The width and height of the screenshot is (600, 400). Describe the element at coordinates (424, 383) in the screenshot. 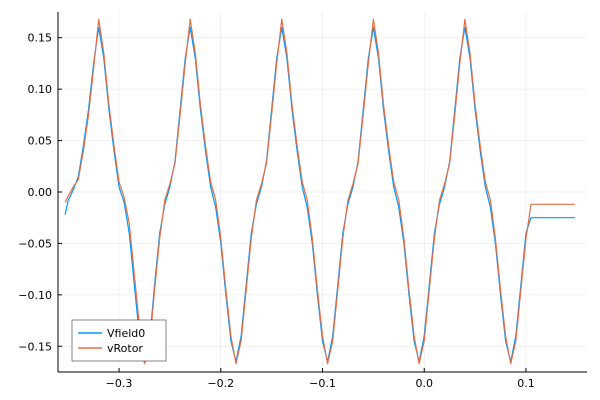

I see `x-tick-label: 0.0` at that location.